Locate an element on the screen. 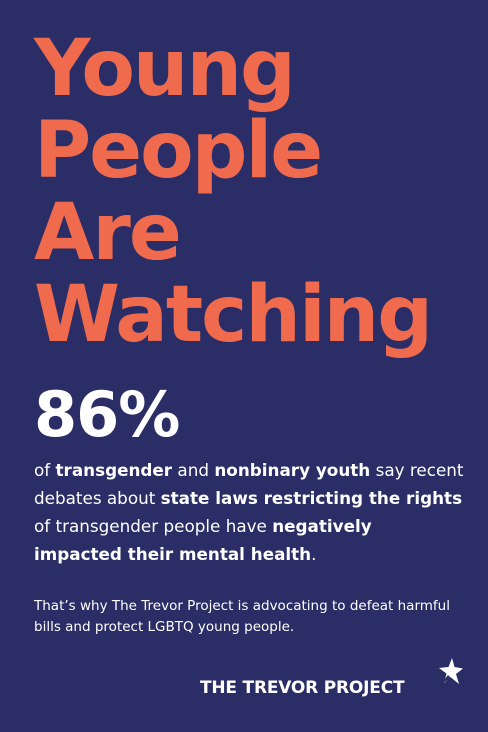 This screenshot has height=732, width=488. stat-text-2: and is located at coordinates (193, 470).